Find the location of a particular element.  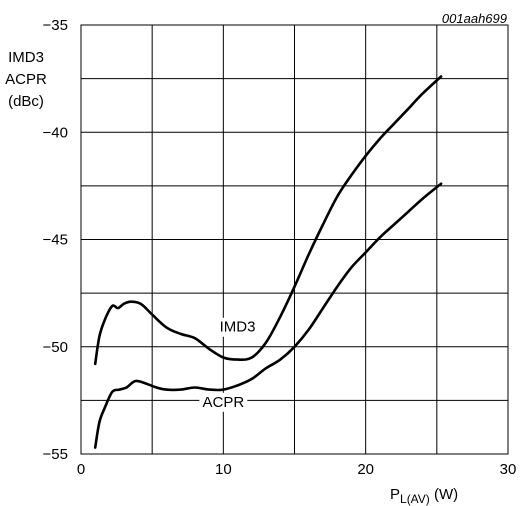

x-axis-label-unit: (W) is located at coordinates (444, 494).